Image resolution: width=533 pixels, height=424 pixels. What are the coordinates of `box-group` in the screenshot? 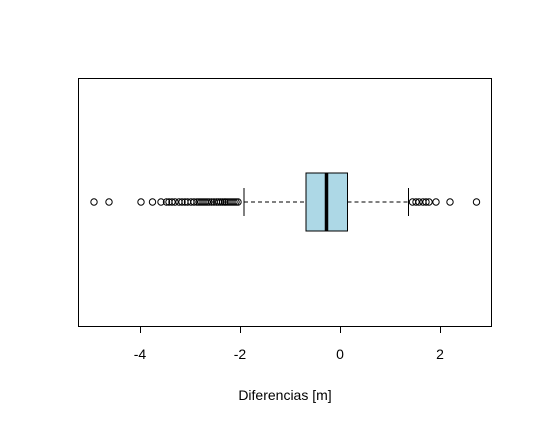 It's located at (326, 202).